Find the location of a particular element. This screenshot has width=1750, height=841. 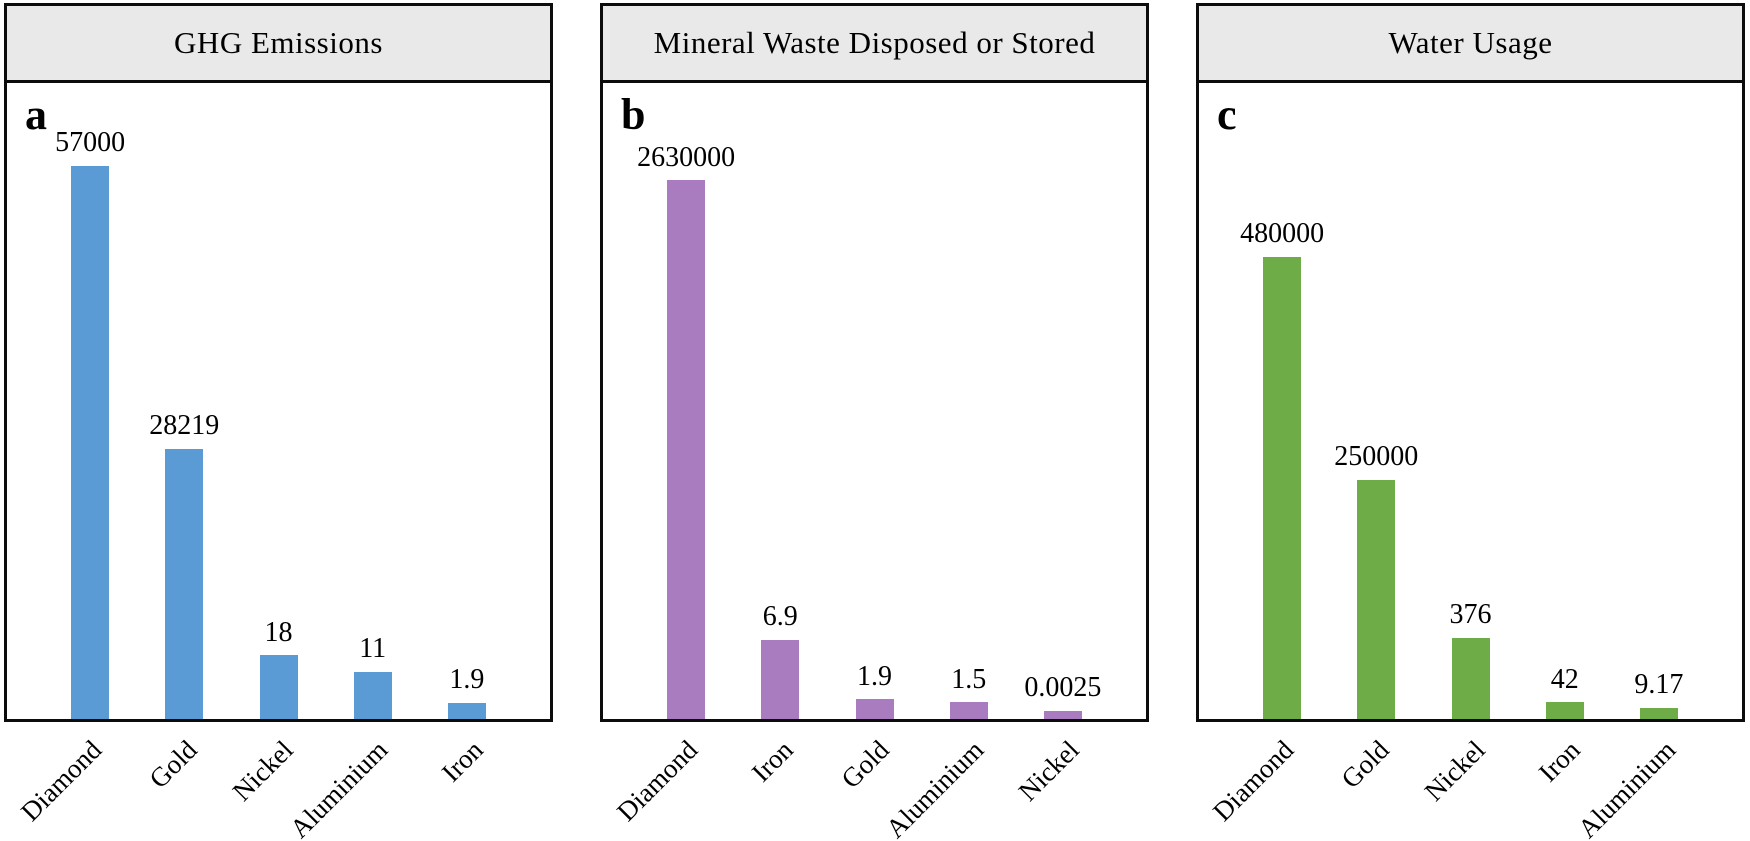

bar-slot-gold: 28219 is located at coordinates (184, 401).